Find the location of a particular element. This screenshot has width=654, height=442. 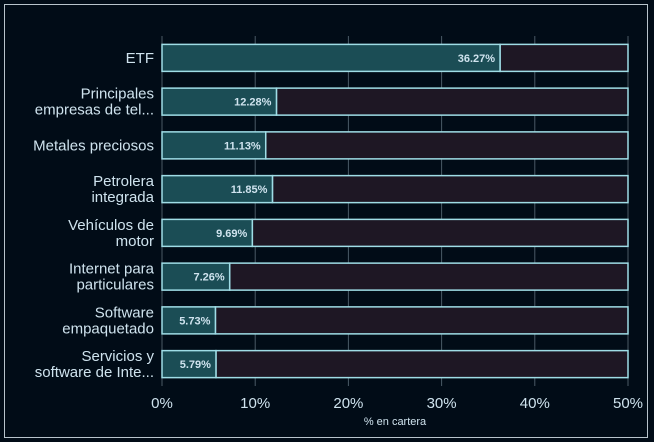

bar-value-label: 5.79% is located at coordinates (195, 365).